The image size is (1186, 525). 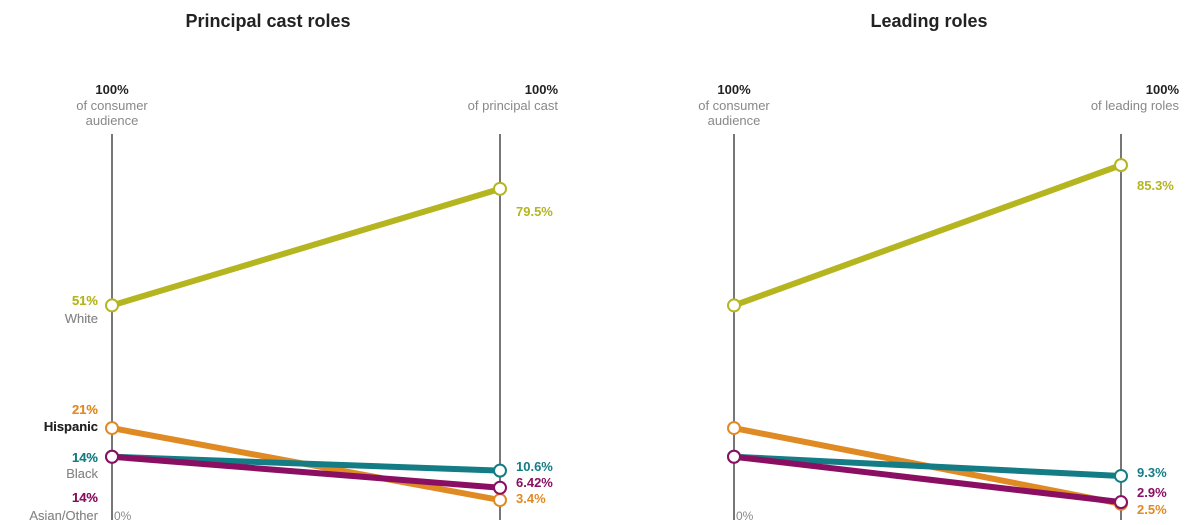 What do you see at coordinates (1152, 472) in the screenshot?
I see `right-value-label: 9.3%` at bounding box center [1152, 472].